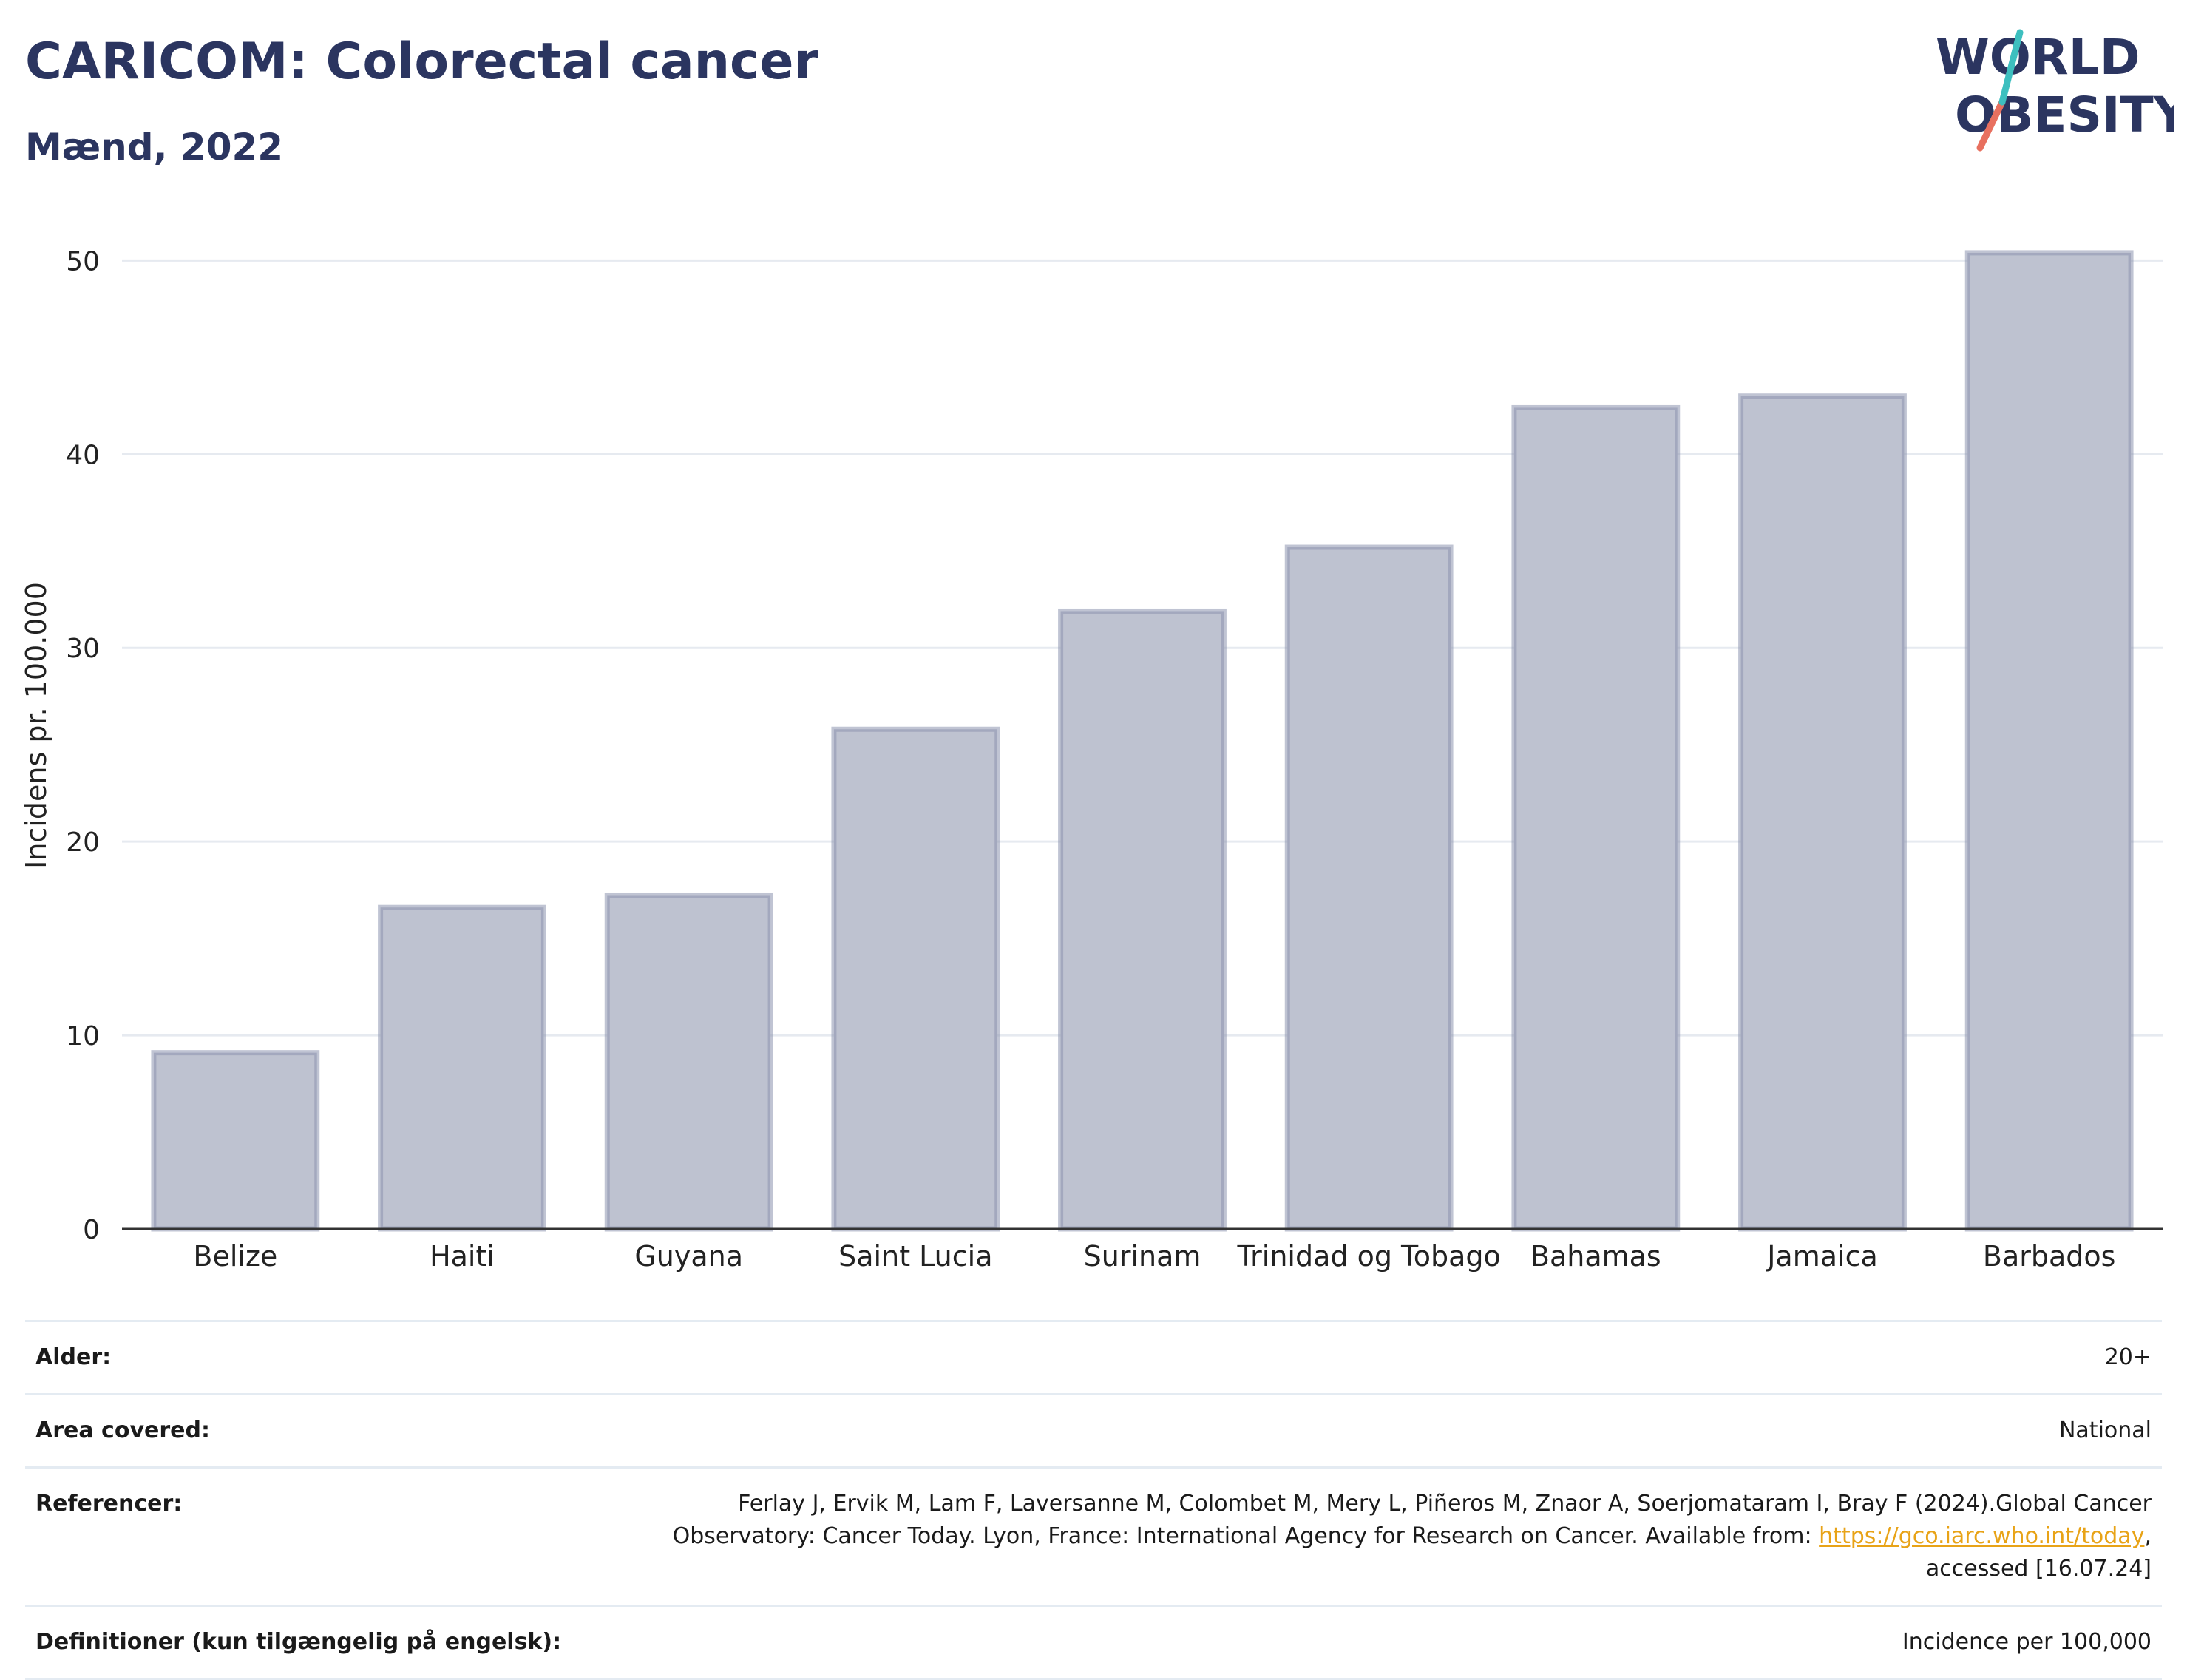 This screenshot has height=1680, width=2187. Describe the element at coordinates (1142, 1257) in the screenshot. I see `x-tick-label: Surinam` at that location.